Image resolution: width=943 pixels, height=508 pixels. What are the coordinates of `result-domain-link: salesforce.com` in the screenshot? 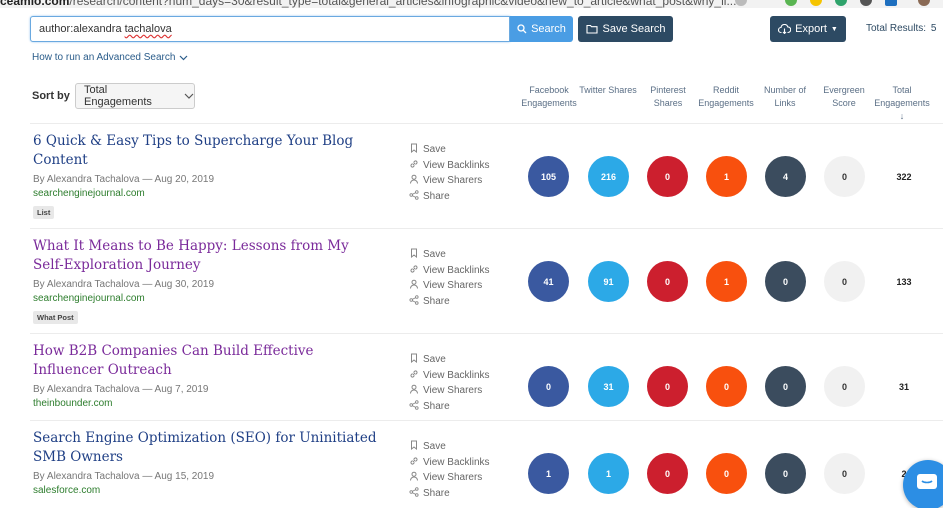 It's located at (67, 490).